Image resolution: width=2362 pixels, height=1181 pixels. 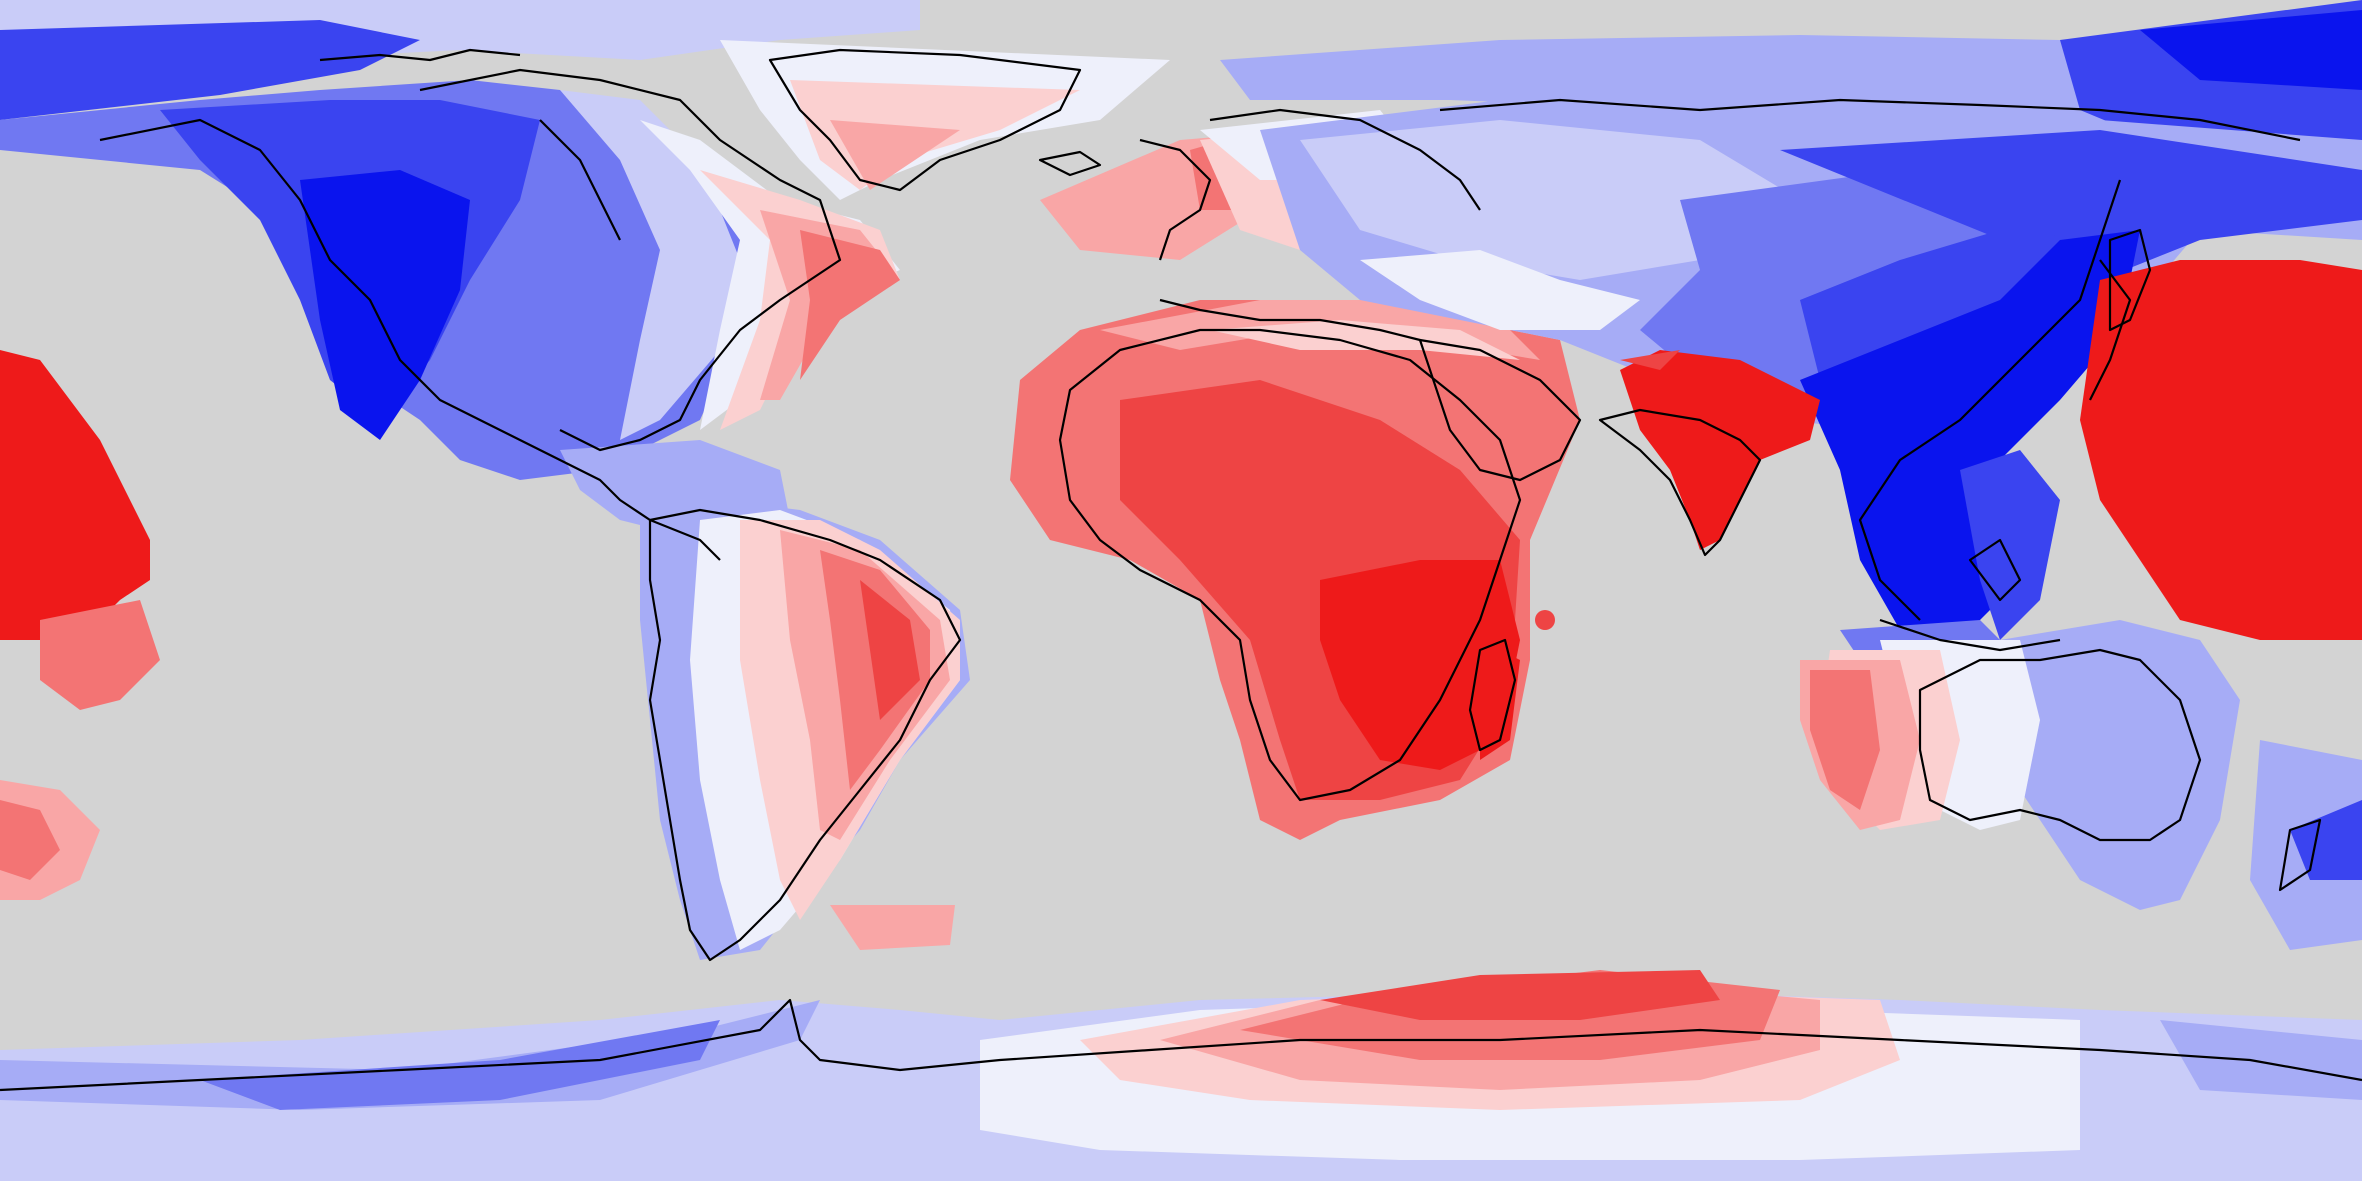 I want to click on north-pacific-field, so click(x=80, y=625).